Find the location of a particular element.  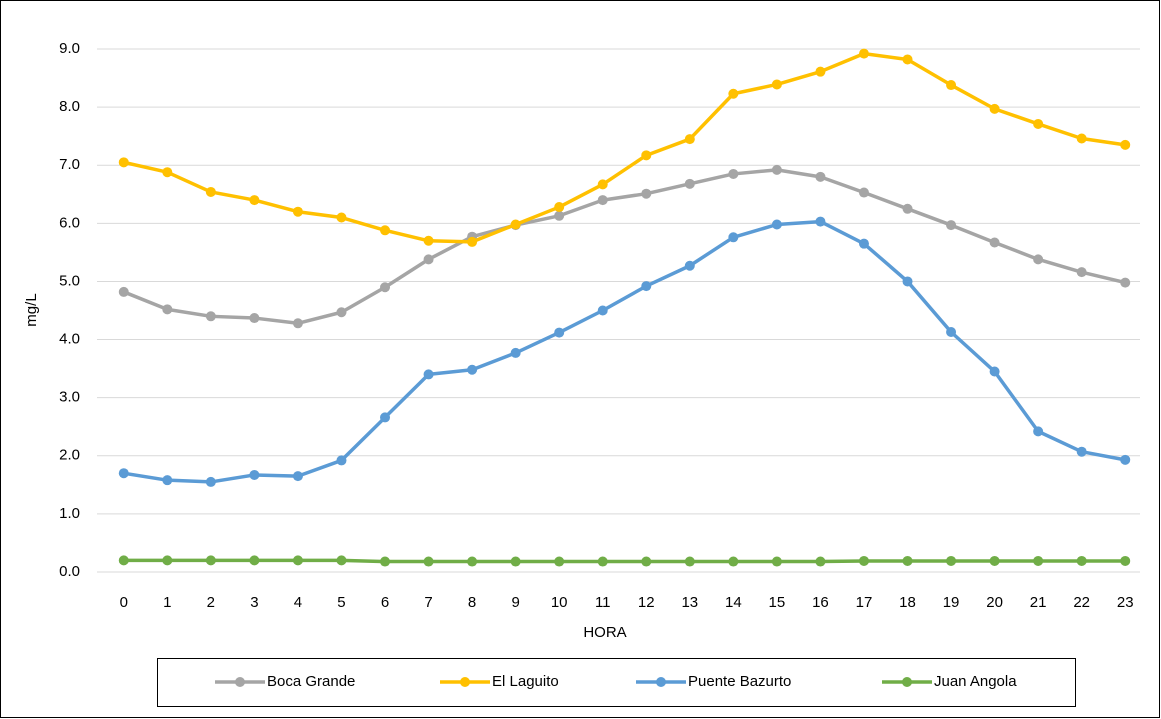

x-tick-label: 18 is located at coordinates (907, 602).